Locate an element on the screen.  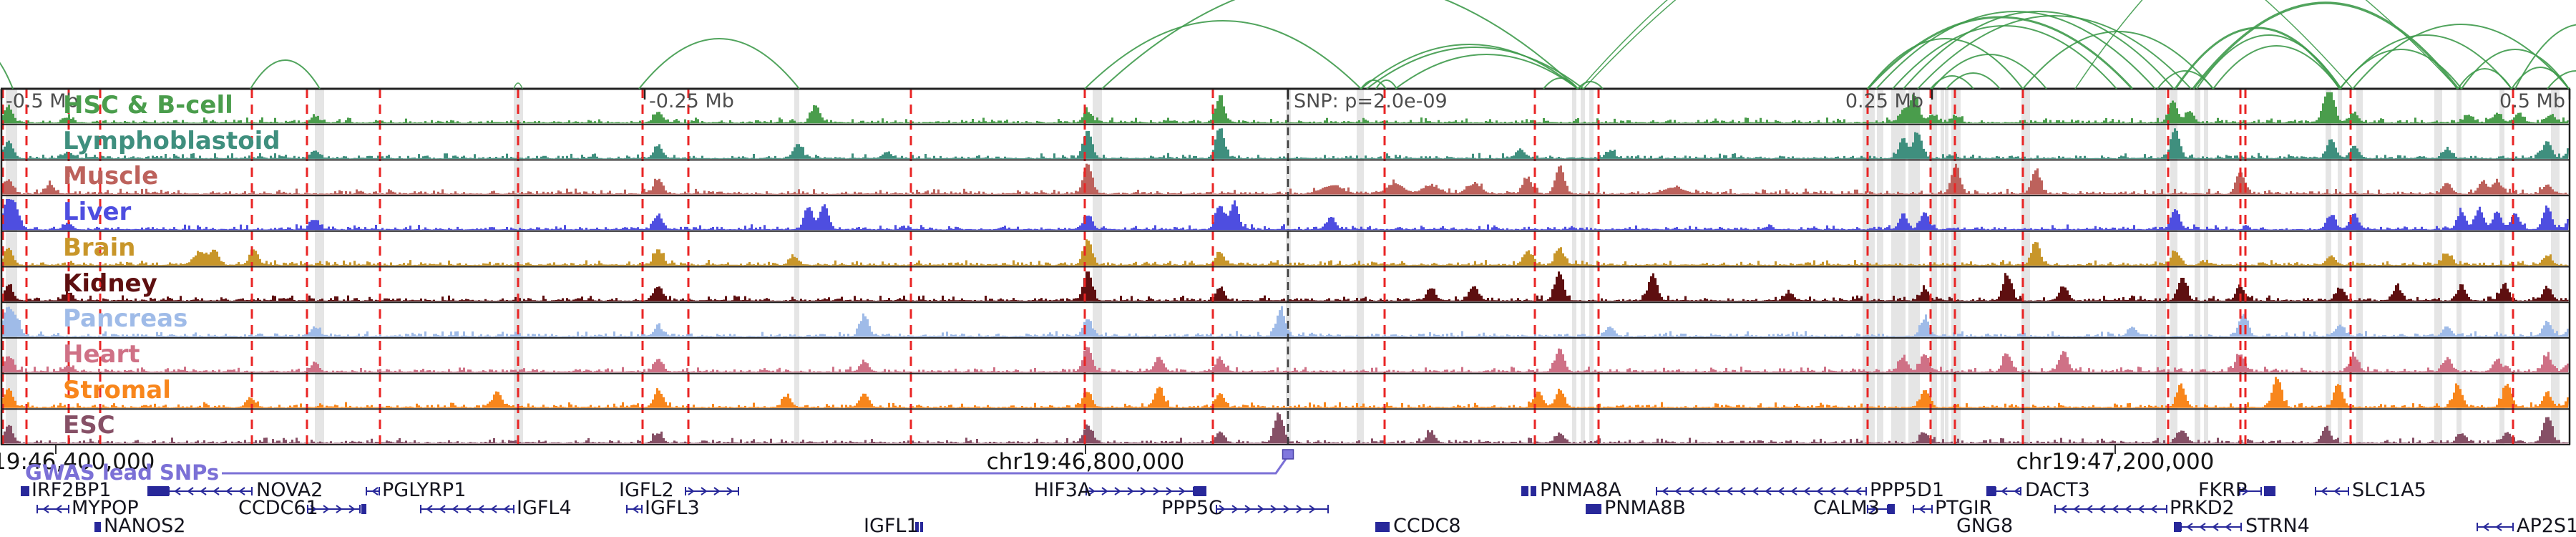
gene-label-pglyrp1: PGLYRP1 is located at coordinates (425, 490).